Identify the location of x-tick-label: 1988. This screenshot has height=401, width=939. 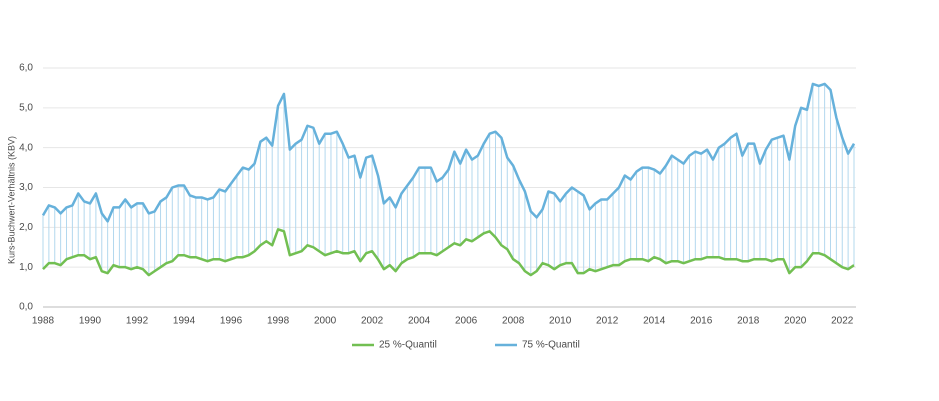
(43, 321).